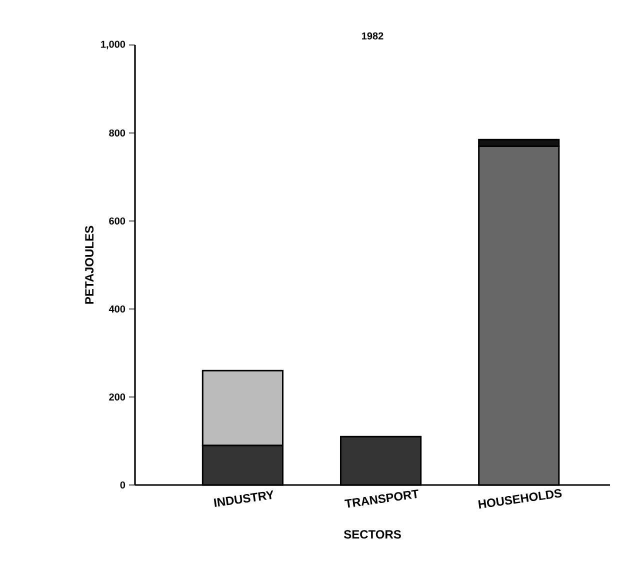 The width and height of the screenshot is (619, 582). Describe the element at coordinates (117, 221) in the screenshot. I see `y-tick-label: 600` at that location.